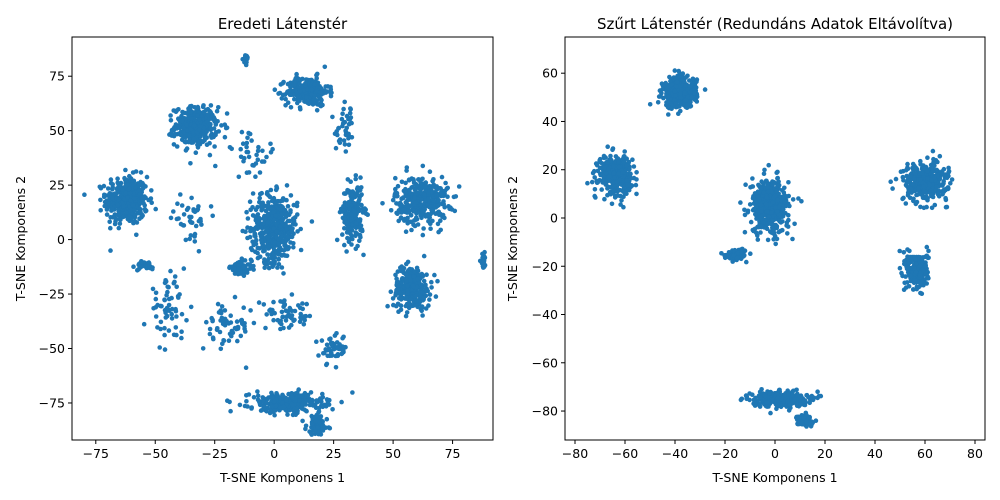 This screenshot has width=1000, height=500. Describe the element at coordinates (283, 24) in the screenshot. I see `chart-left-title: Eredeti Látenstér` at that location.